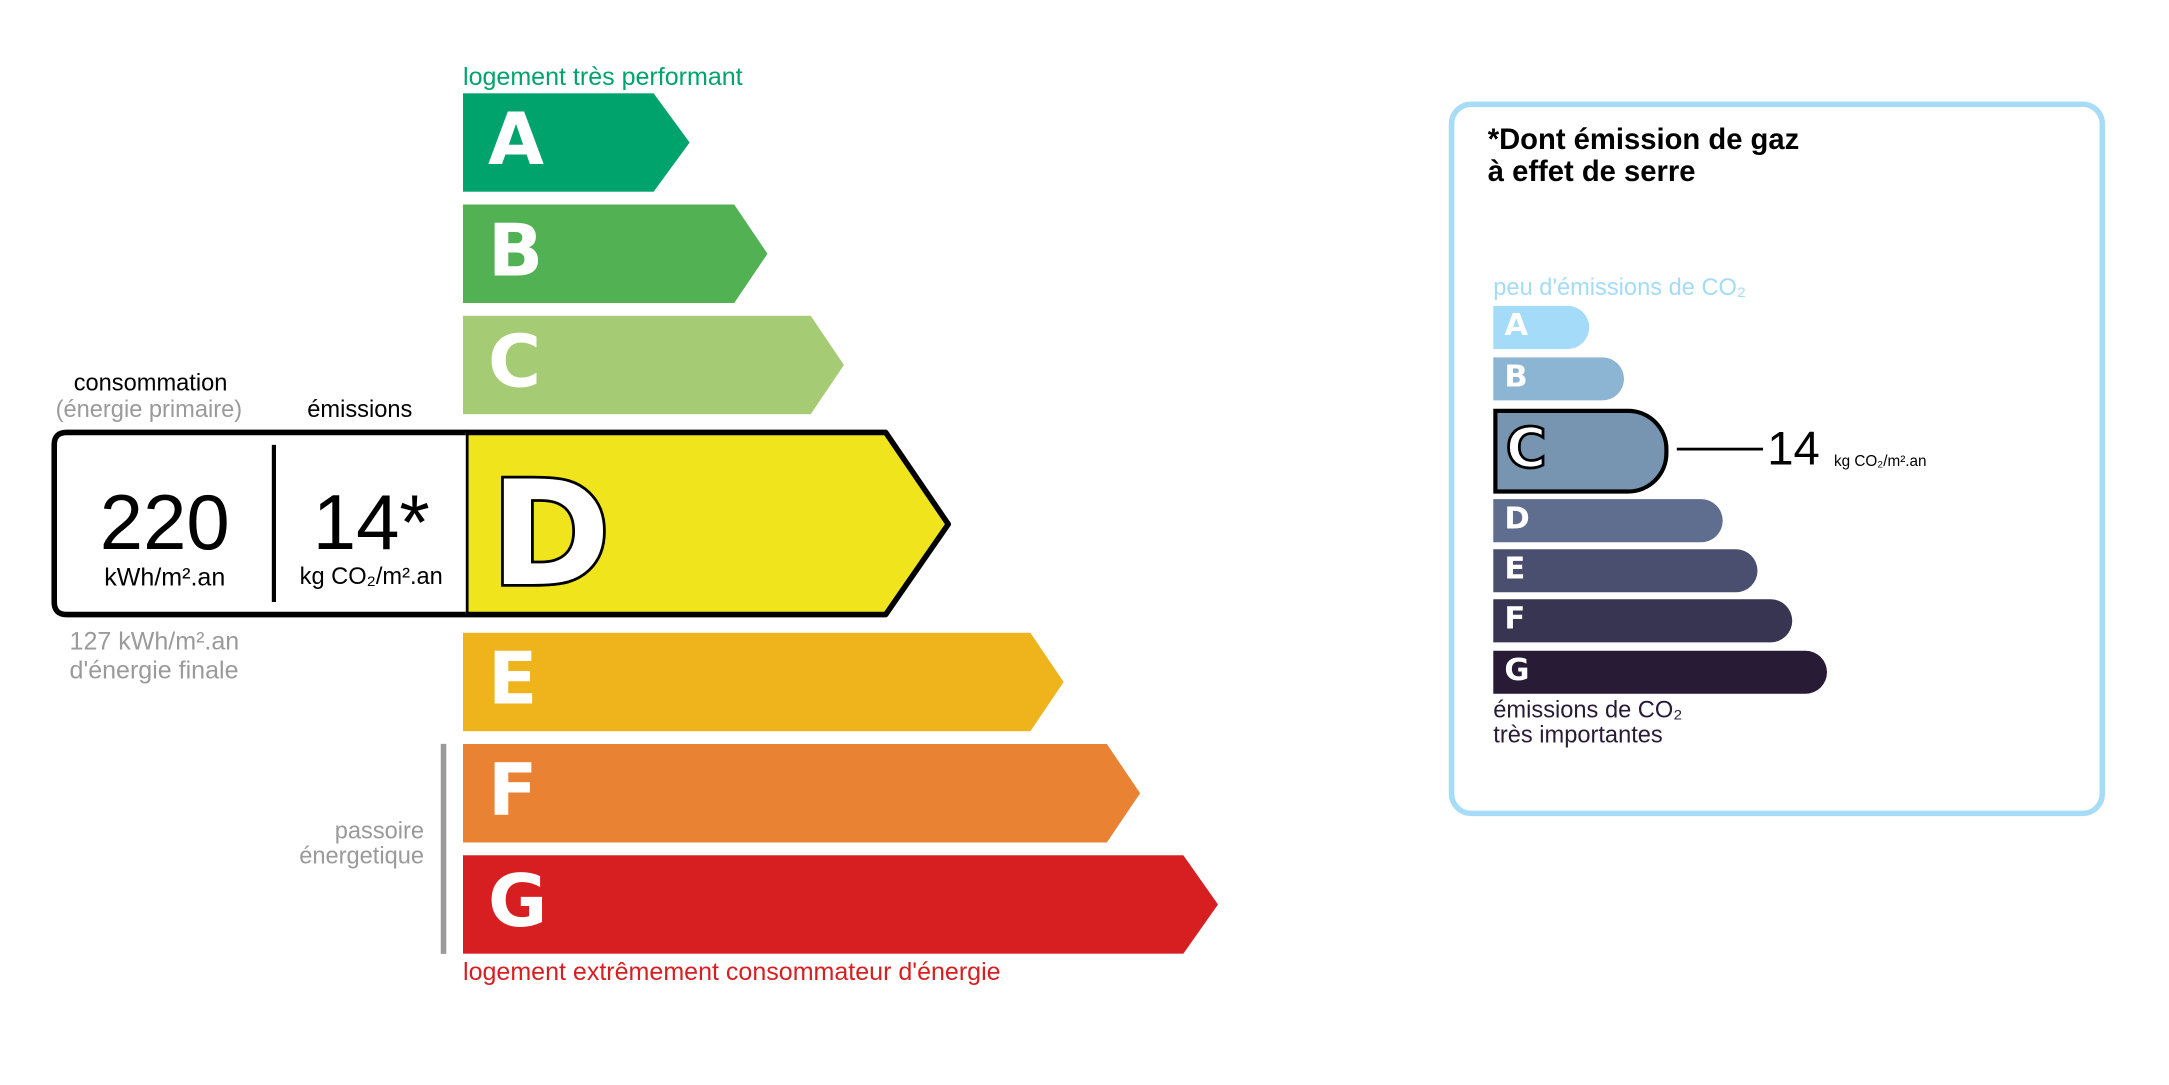 The image size is (2169, 1085). Describe the element at coordinates (360, 409) in the screenshot. I see `emissions-label: émissions` at that location.